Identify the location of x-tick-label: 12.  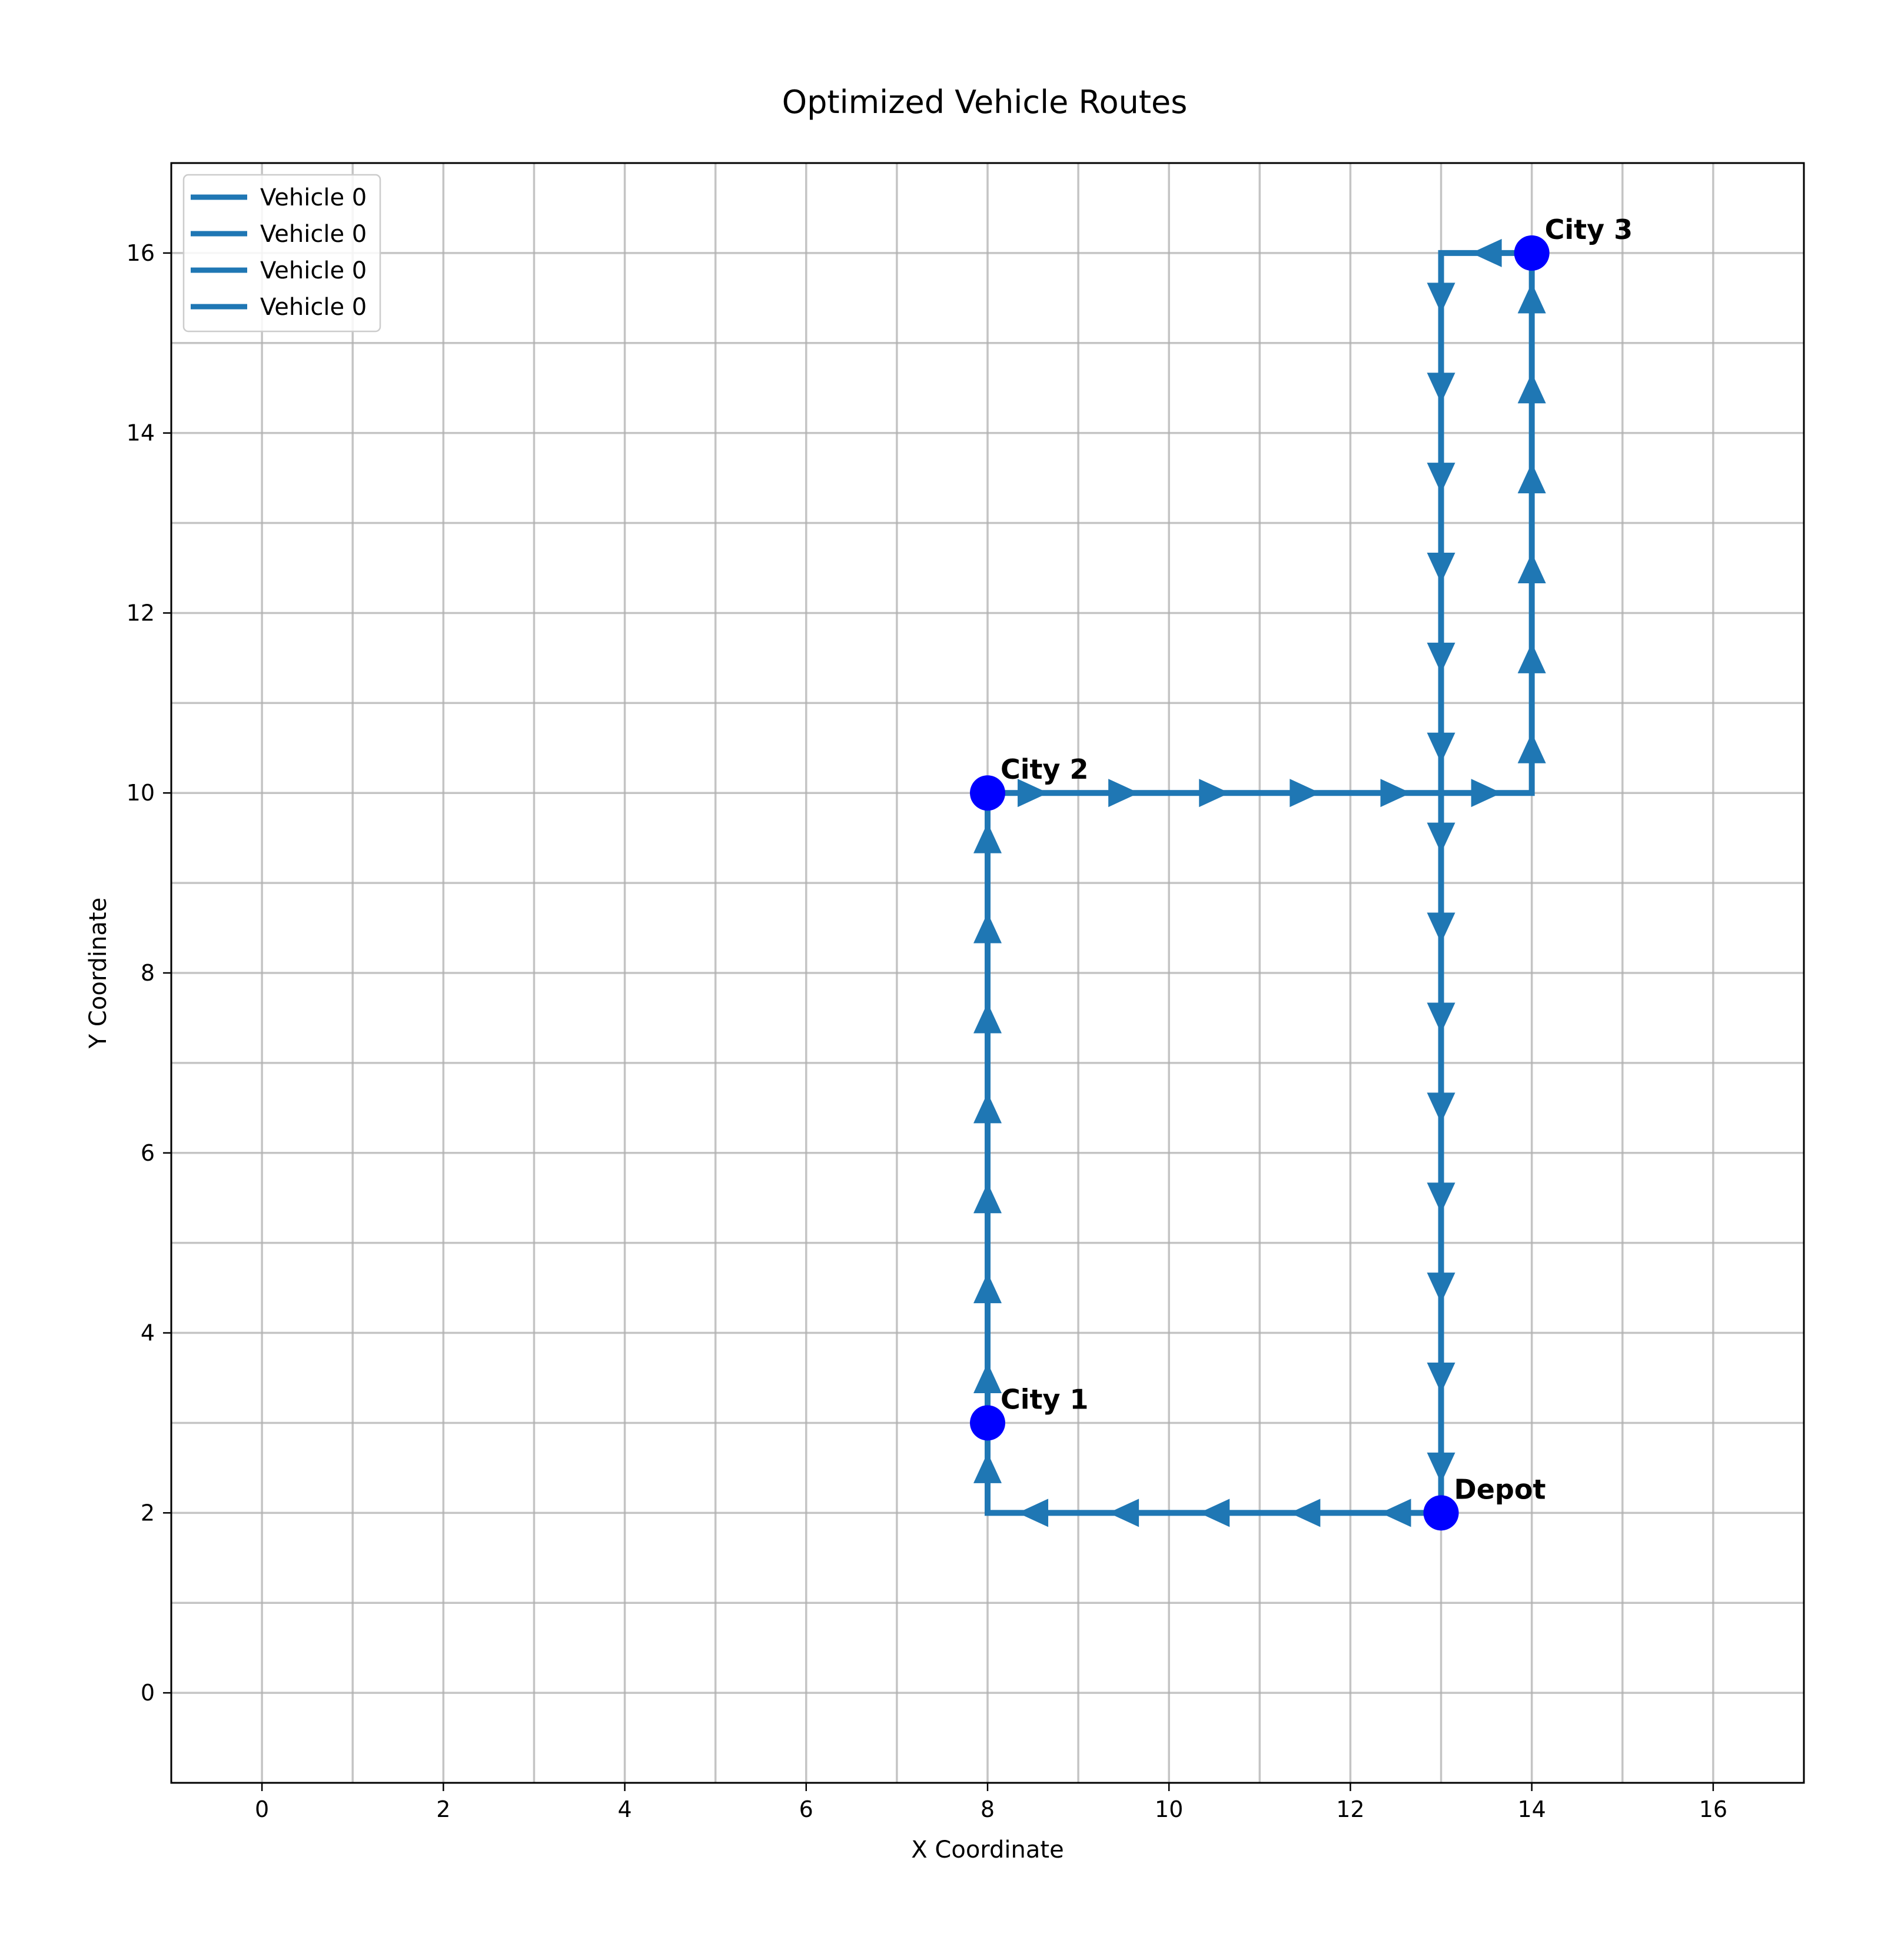
(1350, 1809).